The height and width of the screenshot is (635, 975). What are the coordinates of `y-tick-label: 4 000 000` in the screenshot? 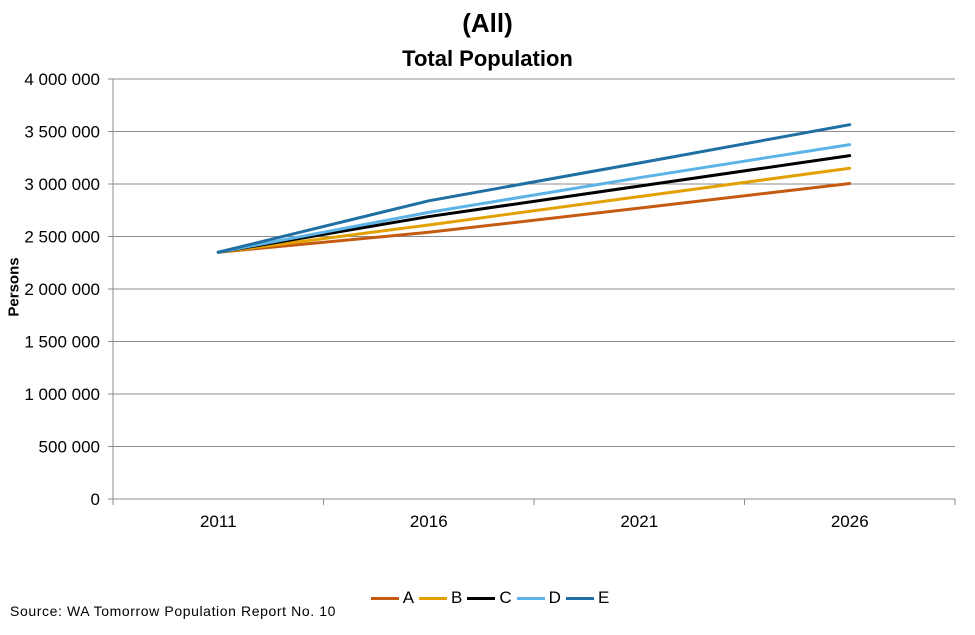 It's located at (62, 79).